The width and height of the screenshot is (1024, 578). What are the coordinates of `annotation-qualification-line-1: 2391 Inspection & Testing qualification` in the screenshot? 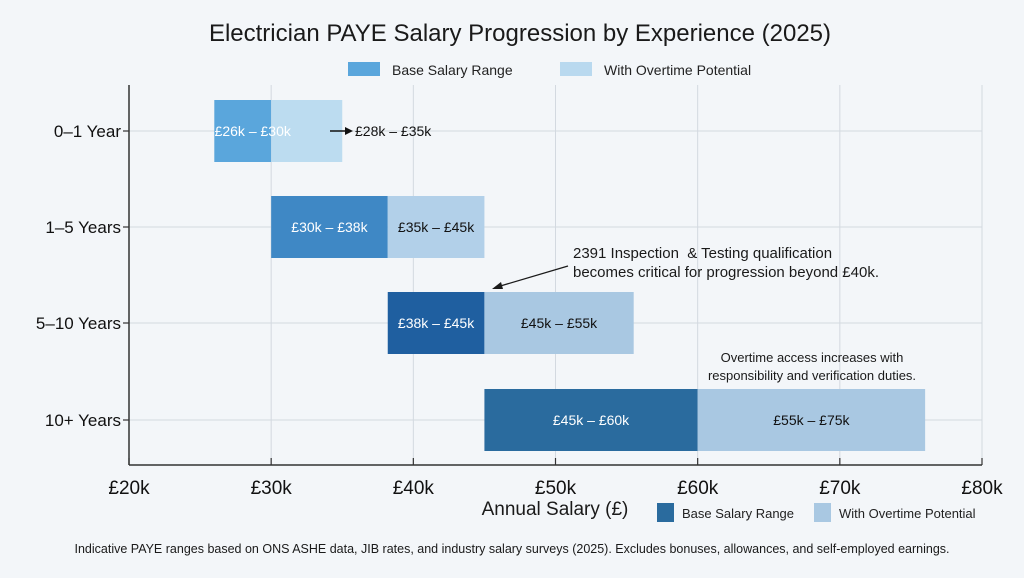 It's located at (702, 253).